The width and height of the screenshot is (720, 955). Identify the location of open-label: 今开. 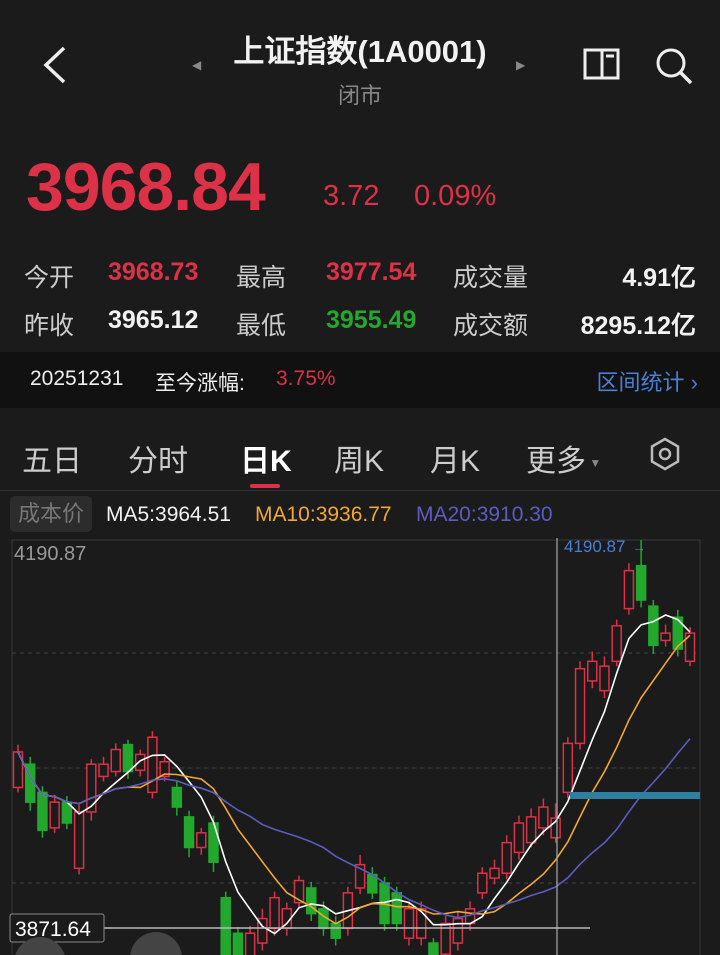
(49, 278).